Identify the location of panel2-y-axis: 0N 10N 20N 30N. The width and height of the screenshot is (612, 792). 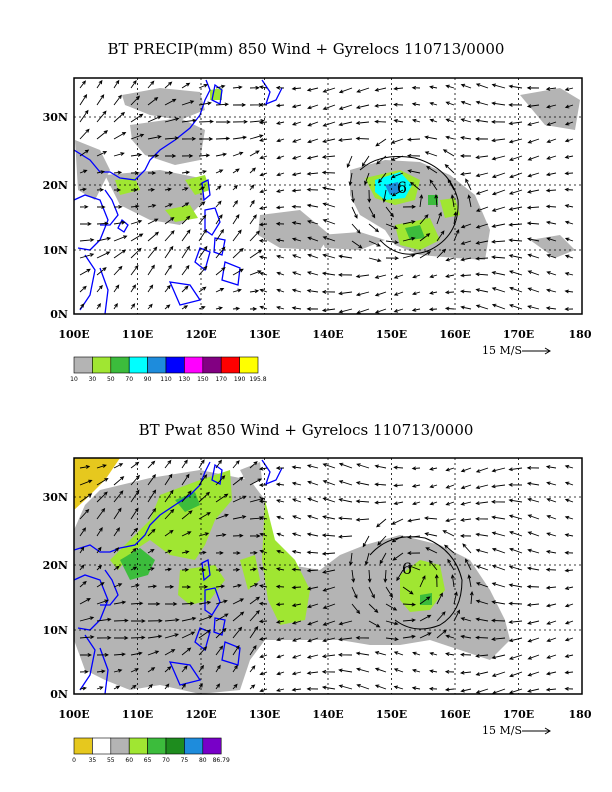
(55, 596).